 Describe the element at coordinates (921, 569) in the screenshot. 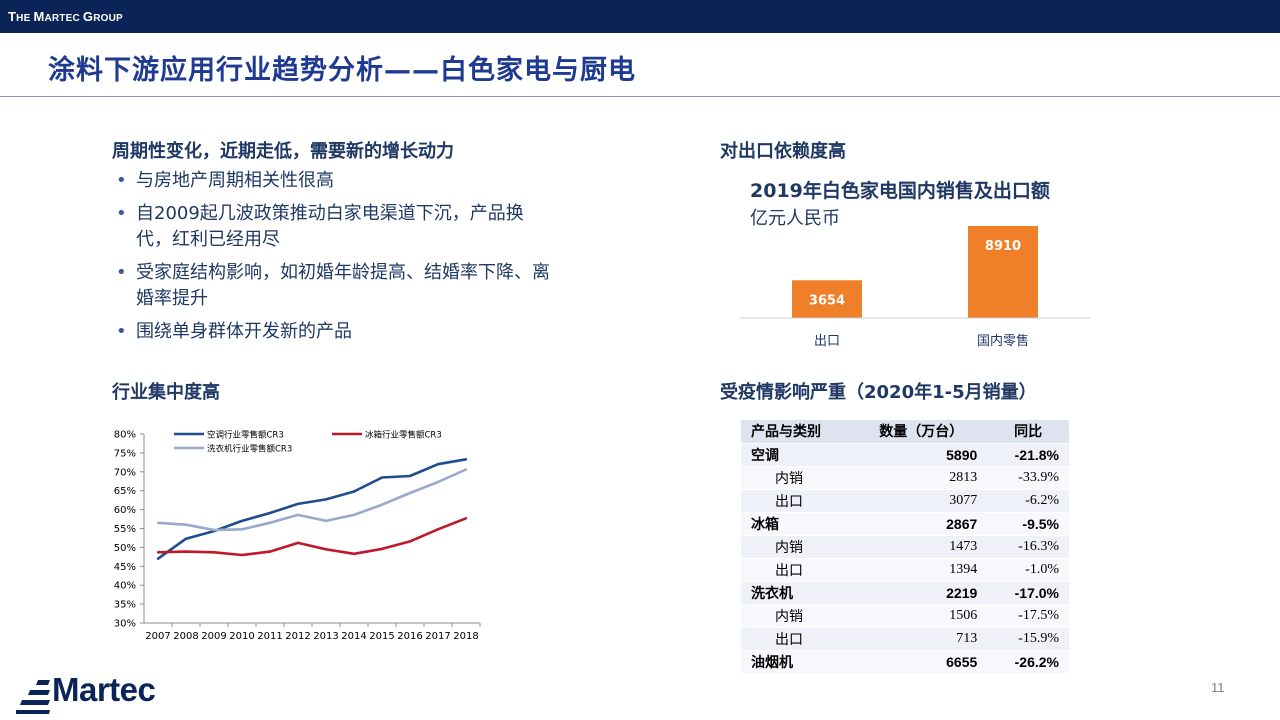

I see `quantity-cell: 1394` at that location.